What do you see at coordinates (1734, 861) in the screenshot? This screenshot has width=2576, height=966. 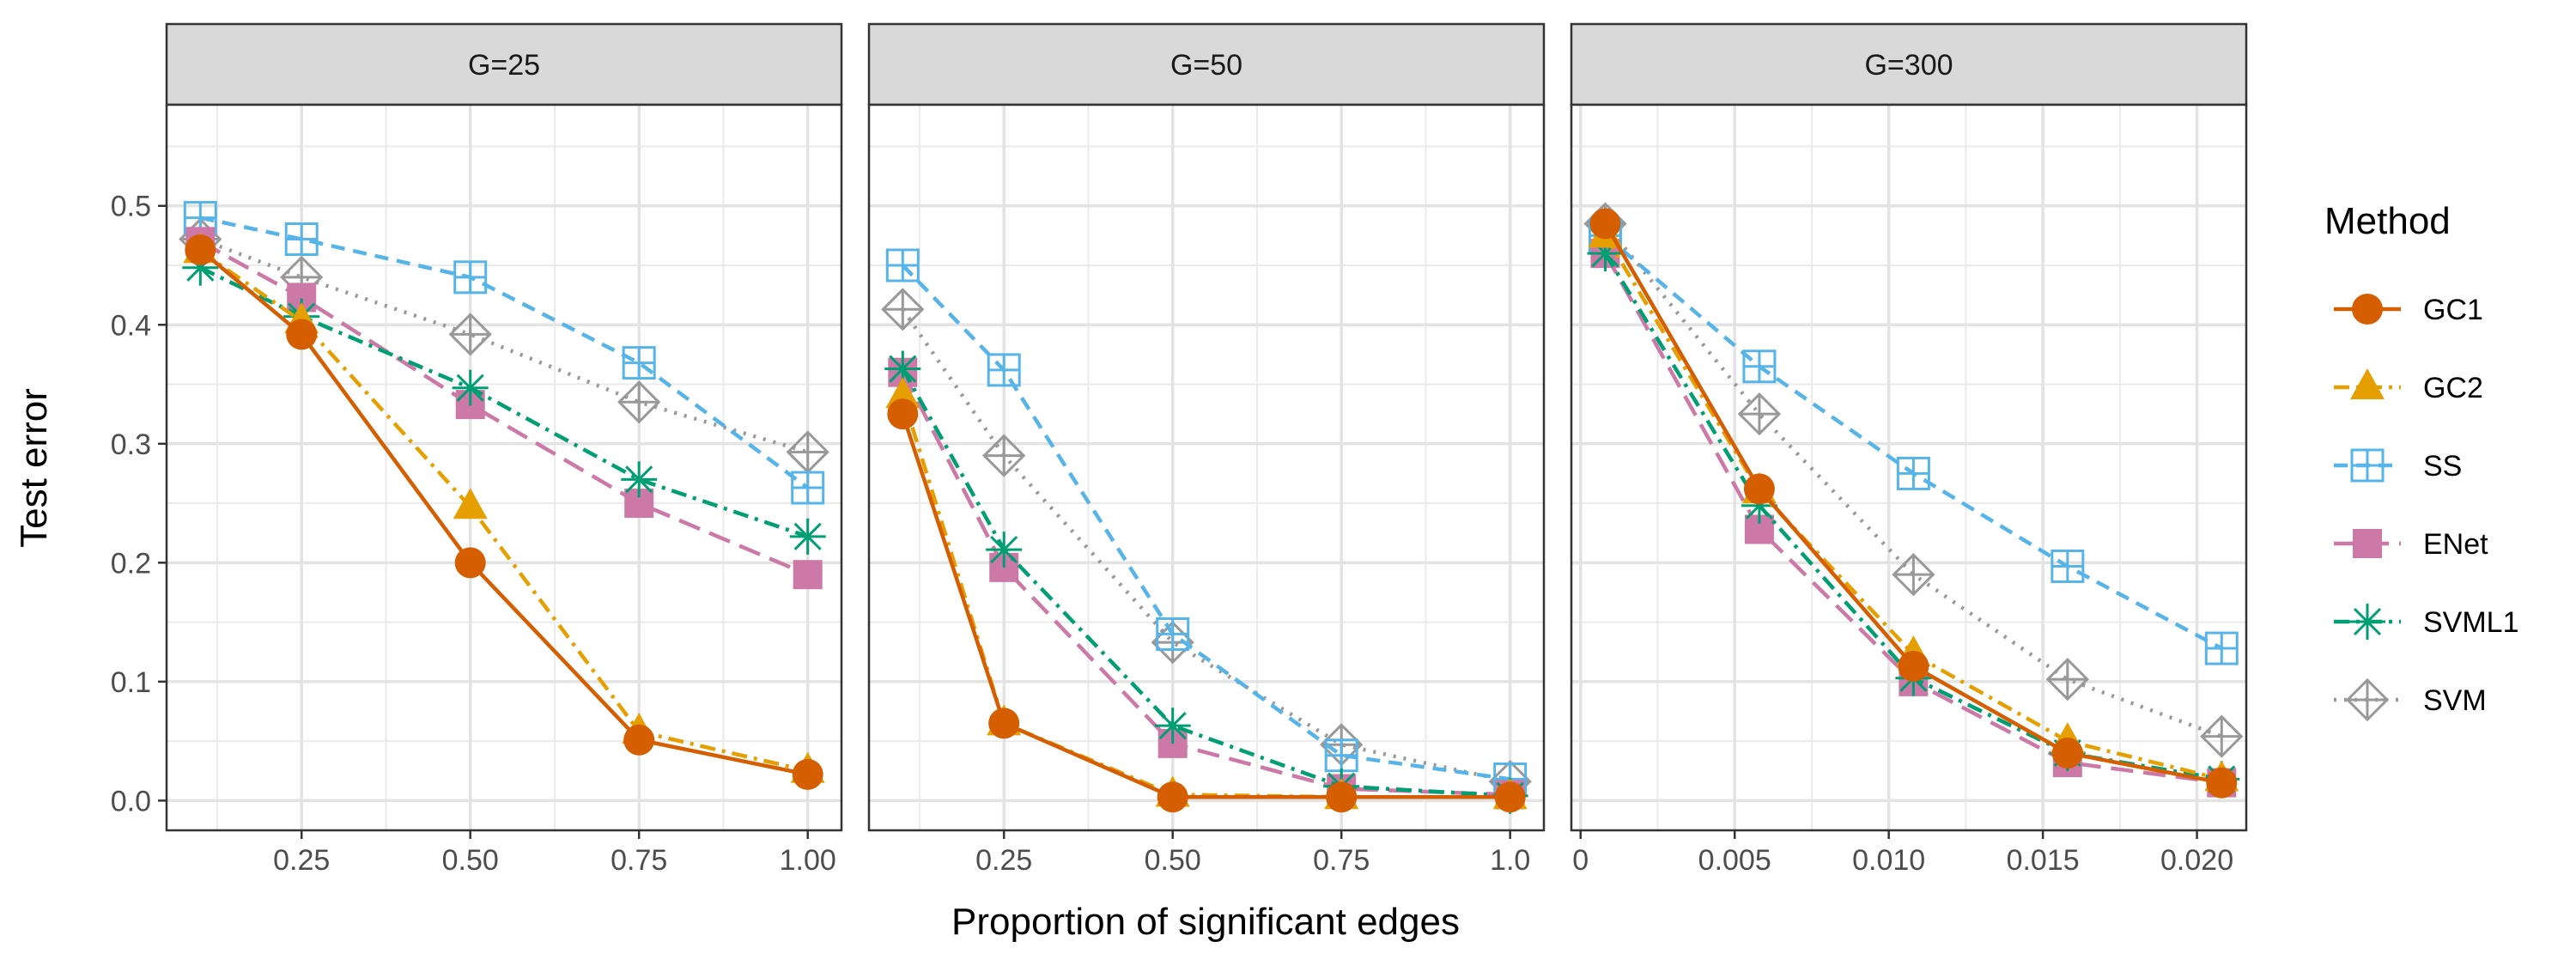 I see `x-tick-label: 0.005` at bounding box center [1734, 861].